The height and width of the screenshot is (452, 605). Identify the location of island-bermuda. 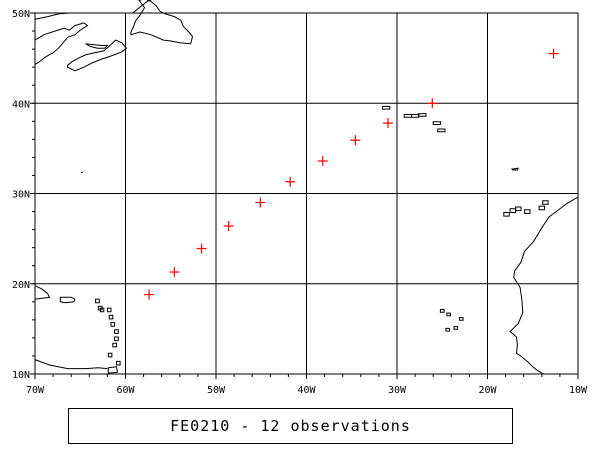
(82, 172).